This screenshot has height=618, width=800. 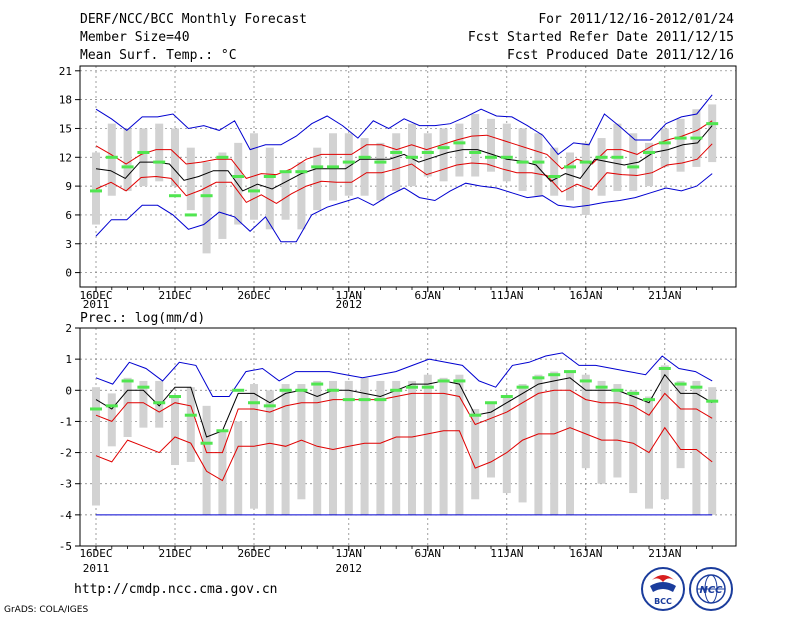 I want to click on y-tick-label: 12, so click(x=65, y=157).